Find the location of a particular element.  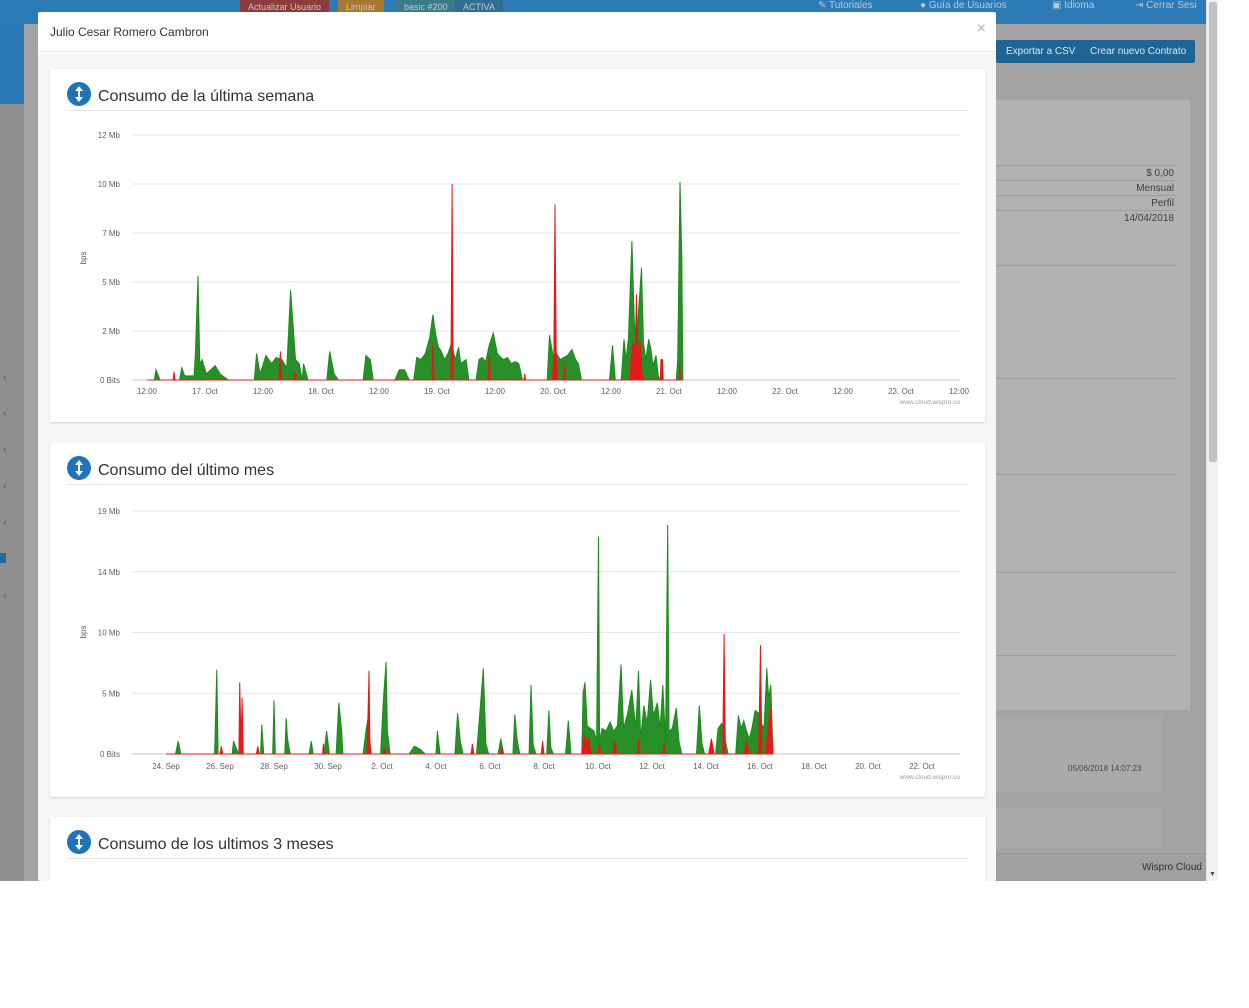

background-sidebar-logo is located at coordinates (12, 64).